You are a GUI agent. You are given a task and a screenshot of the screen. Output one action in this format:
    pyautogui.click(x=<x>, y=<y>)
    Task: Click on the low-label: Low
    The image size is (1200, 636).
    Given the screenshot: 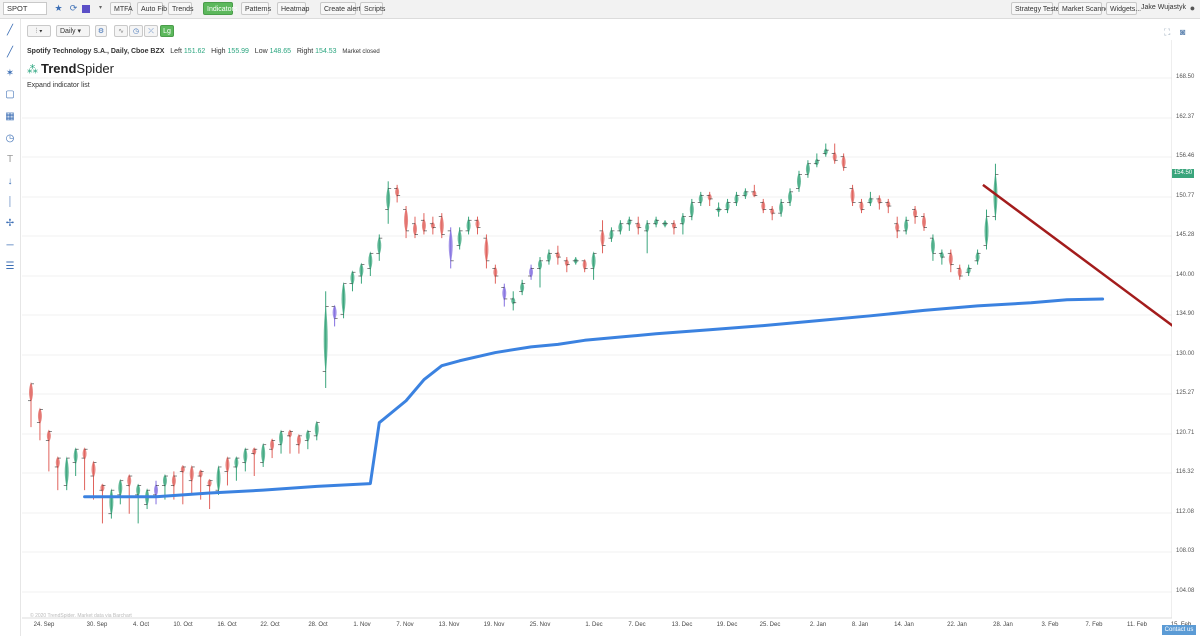 What is the action you would take?
    pyautogui.click(x=261, y=51)
    